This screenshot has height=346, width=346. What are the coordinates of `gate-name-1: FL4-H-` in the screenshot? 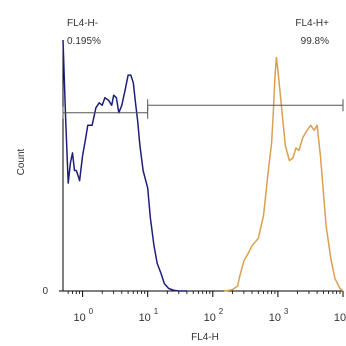 It's located at (82, 23).